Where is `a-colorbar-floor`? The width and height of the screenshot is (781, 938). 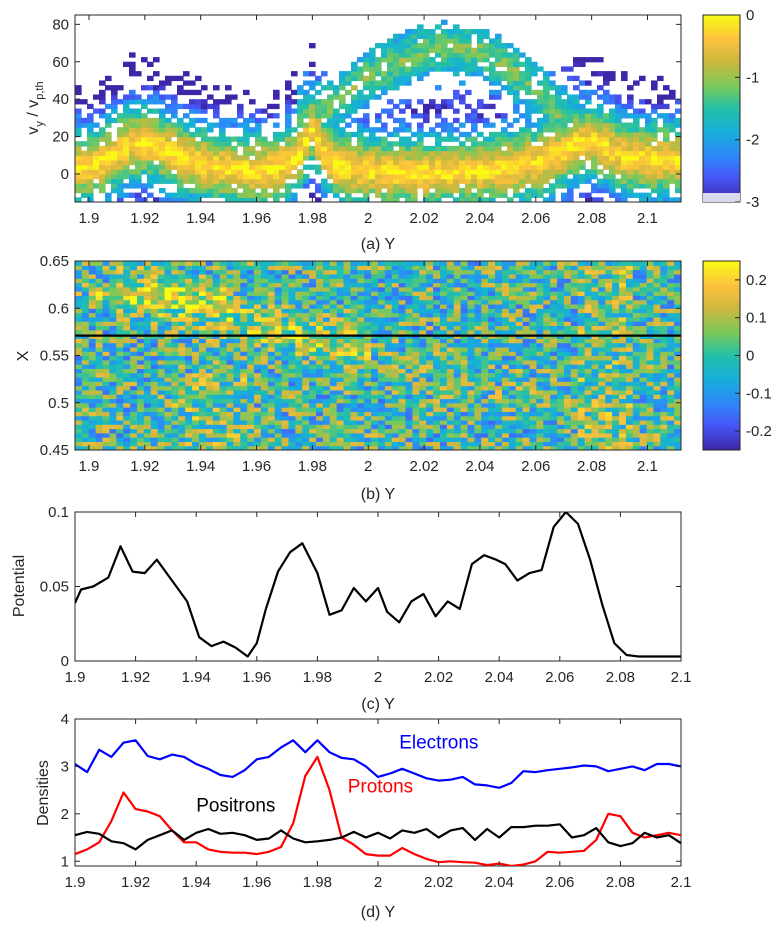
a-colorbar-floor is located at coordinates (721, 197).